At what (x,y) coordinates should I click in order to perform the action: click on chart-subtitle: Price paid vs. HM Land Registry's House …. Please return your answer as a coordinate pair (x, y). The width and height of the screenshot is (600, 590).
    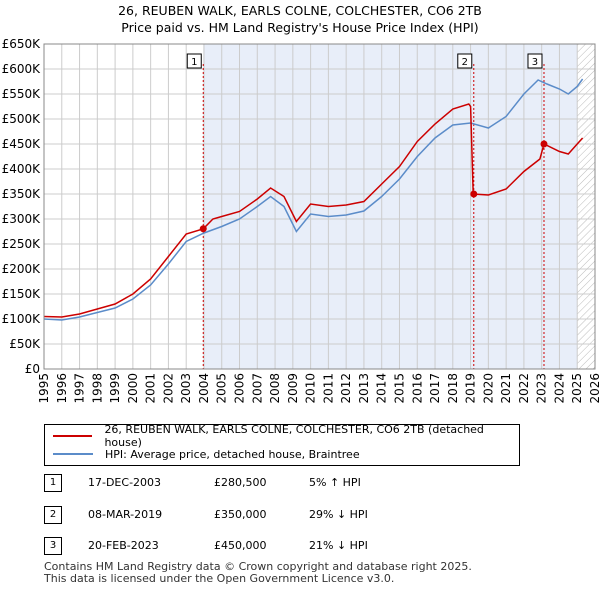
    Looking at the image, I should click on (300, 27).